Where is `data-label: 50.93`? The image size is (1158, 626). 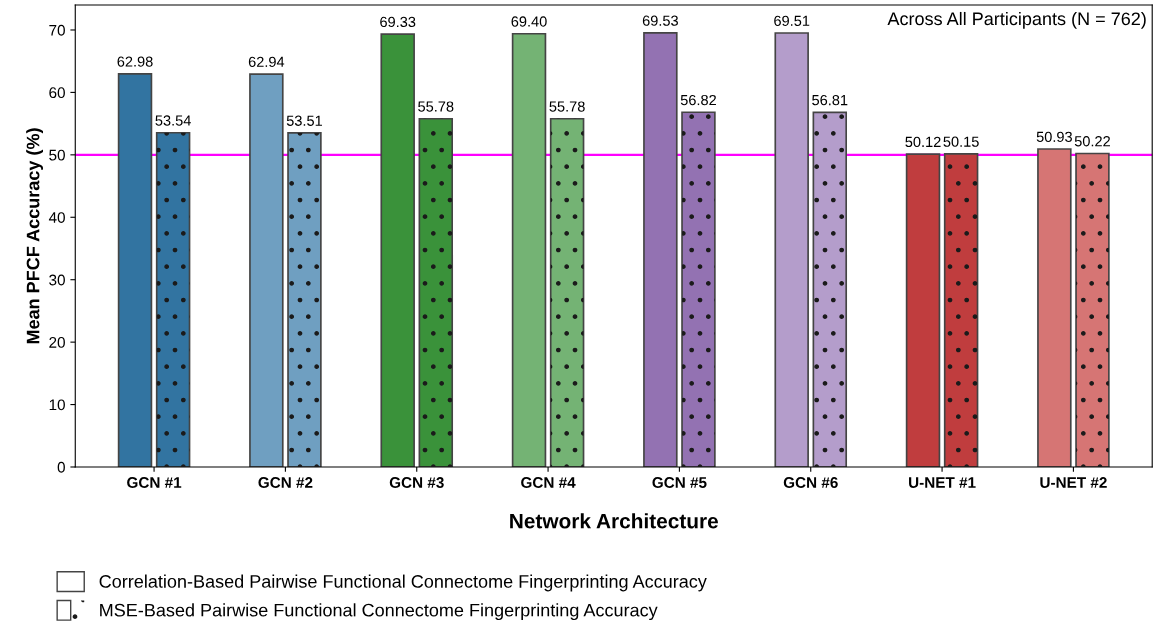
data-label: 50.93 is located at coordinates (1054, 136).